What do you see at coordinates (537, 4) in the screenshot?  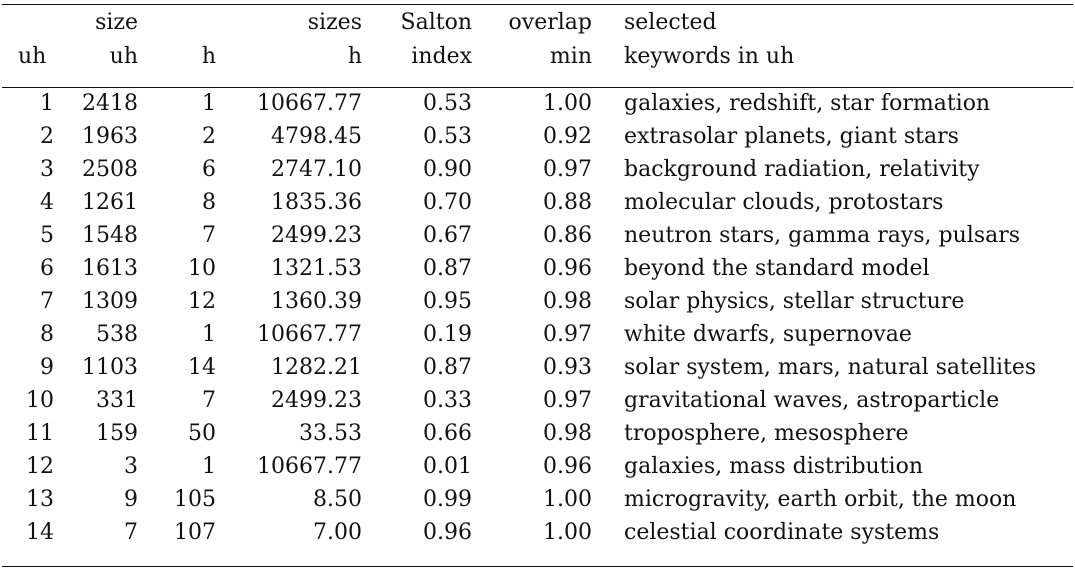 I see `top-rule` at bounding box center [537, 4].